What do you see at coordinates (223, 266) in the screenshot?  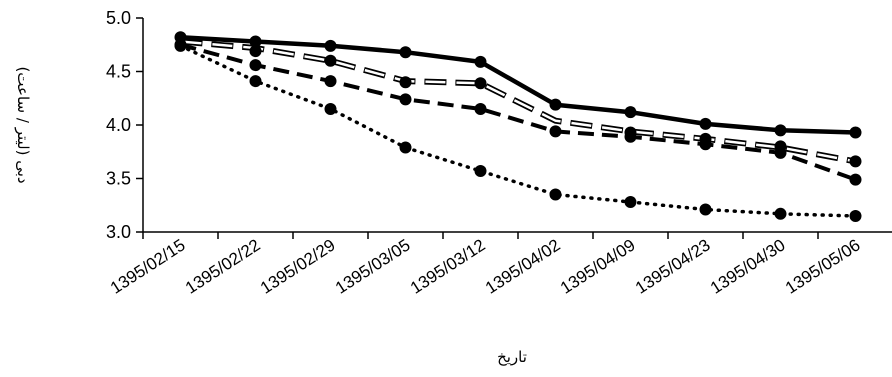 I see `x-tick-label: 1395/02/22` at bounding box center [223, 266].